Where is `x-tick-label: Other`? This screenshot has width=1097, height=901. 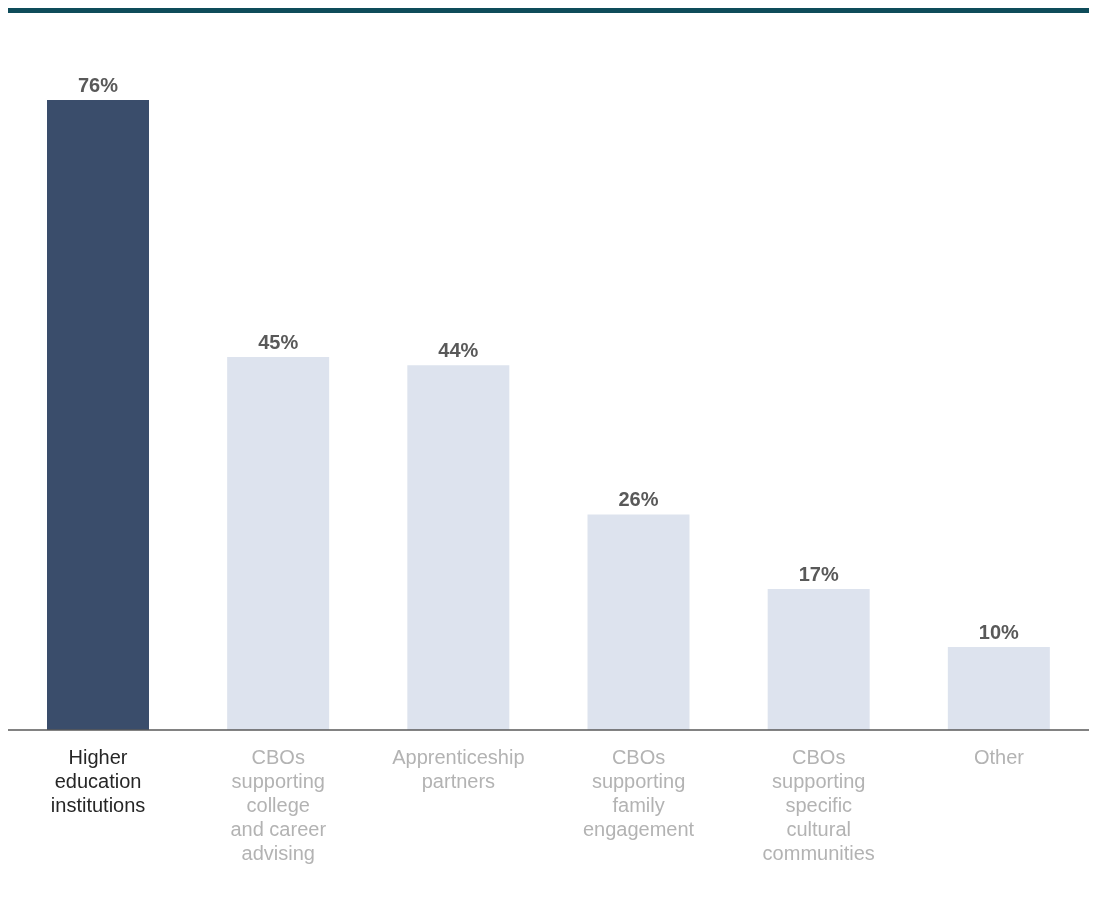 x-tick-label: Other is located at coordinates (999, 757).